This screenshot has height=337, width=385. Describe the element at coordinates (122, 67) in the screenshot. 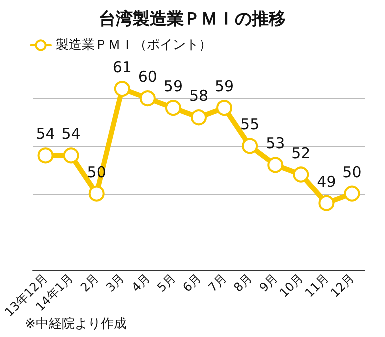

I see `data-label: 61` at that location.